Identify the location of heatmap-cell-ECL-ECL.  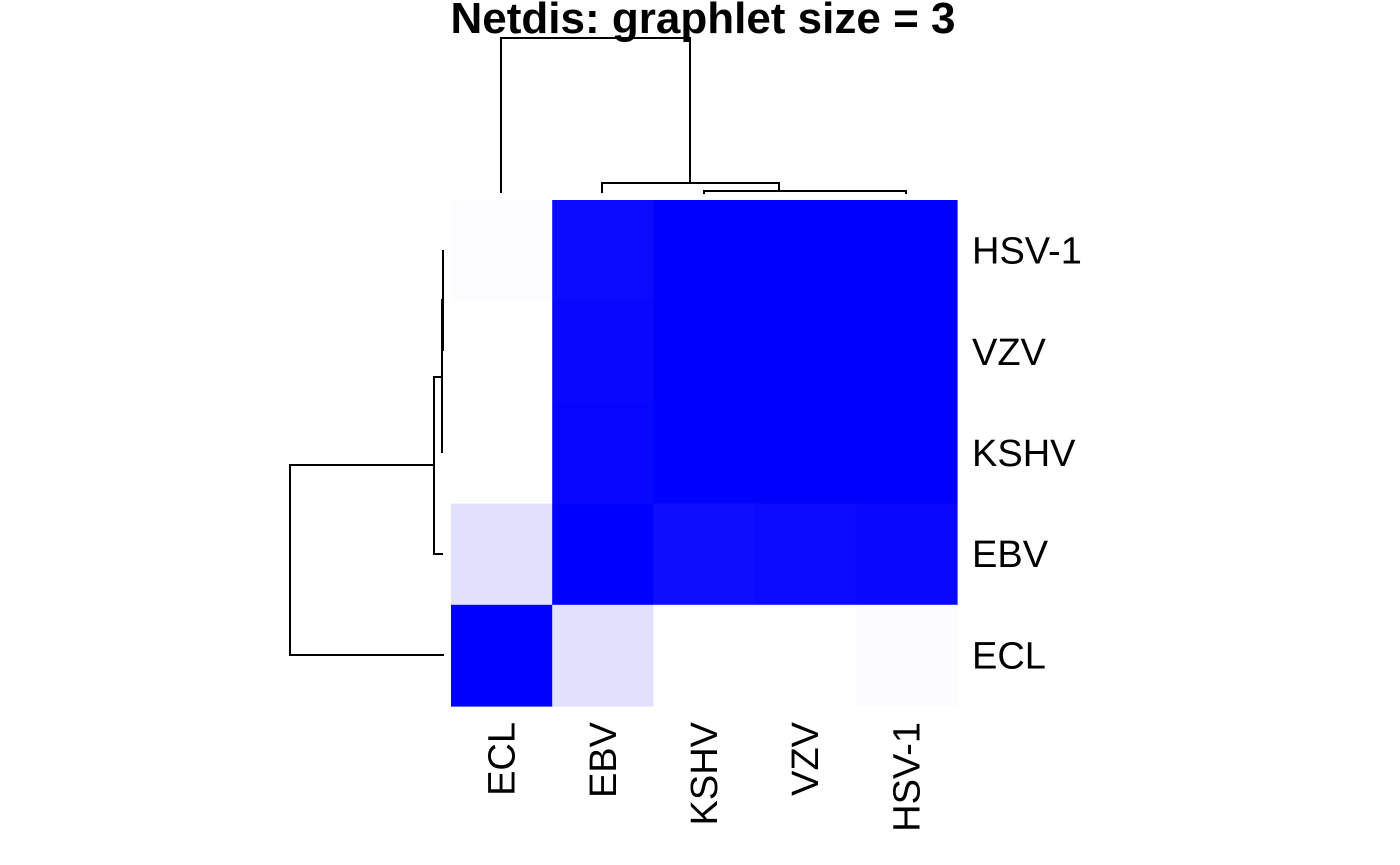
(502, 655).